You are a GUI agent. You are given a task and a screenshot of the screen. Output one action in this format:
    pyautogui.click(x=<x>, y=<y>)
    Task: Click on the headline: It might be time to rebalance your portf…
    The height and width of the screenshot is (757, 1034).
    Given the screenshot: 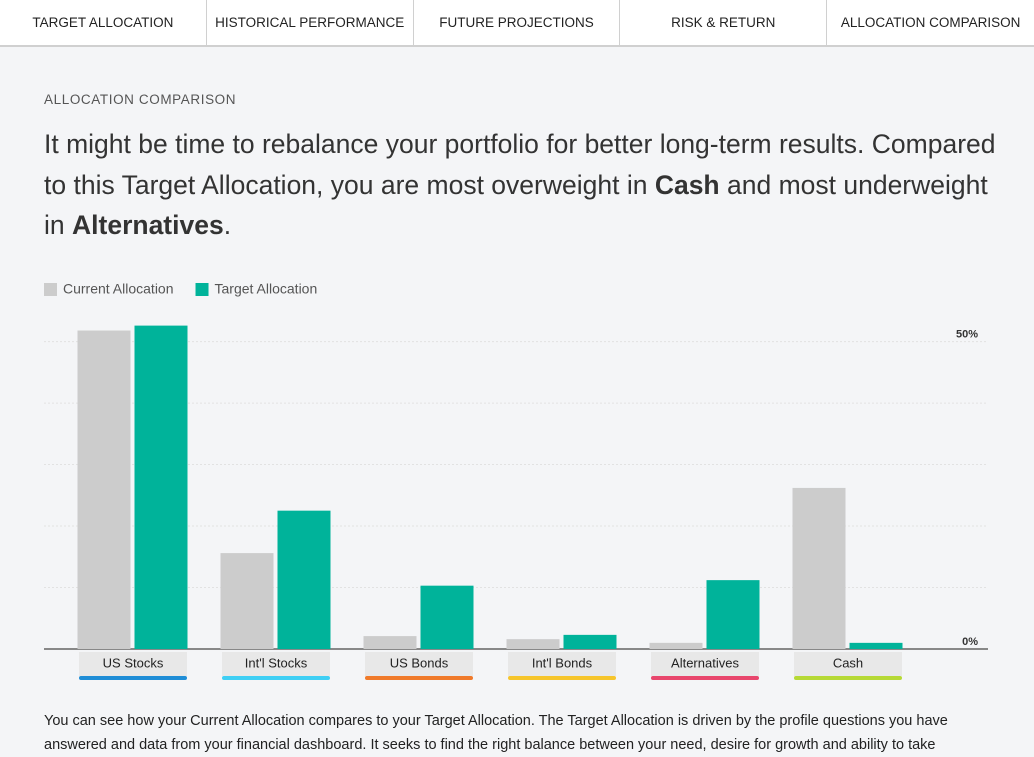 What is the action you would take?
    pyautogui.click(x=524, y=185)
    